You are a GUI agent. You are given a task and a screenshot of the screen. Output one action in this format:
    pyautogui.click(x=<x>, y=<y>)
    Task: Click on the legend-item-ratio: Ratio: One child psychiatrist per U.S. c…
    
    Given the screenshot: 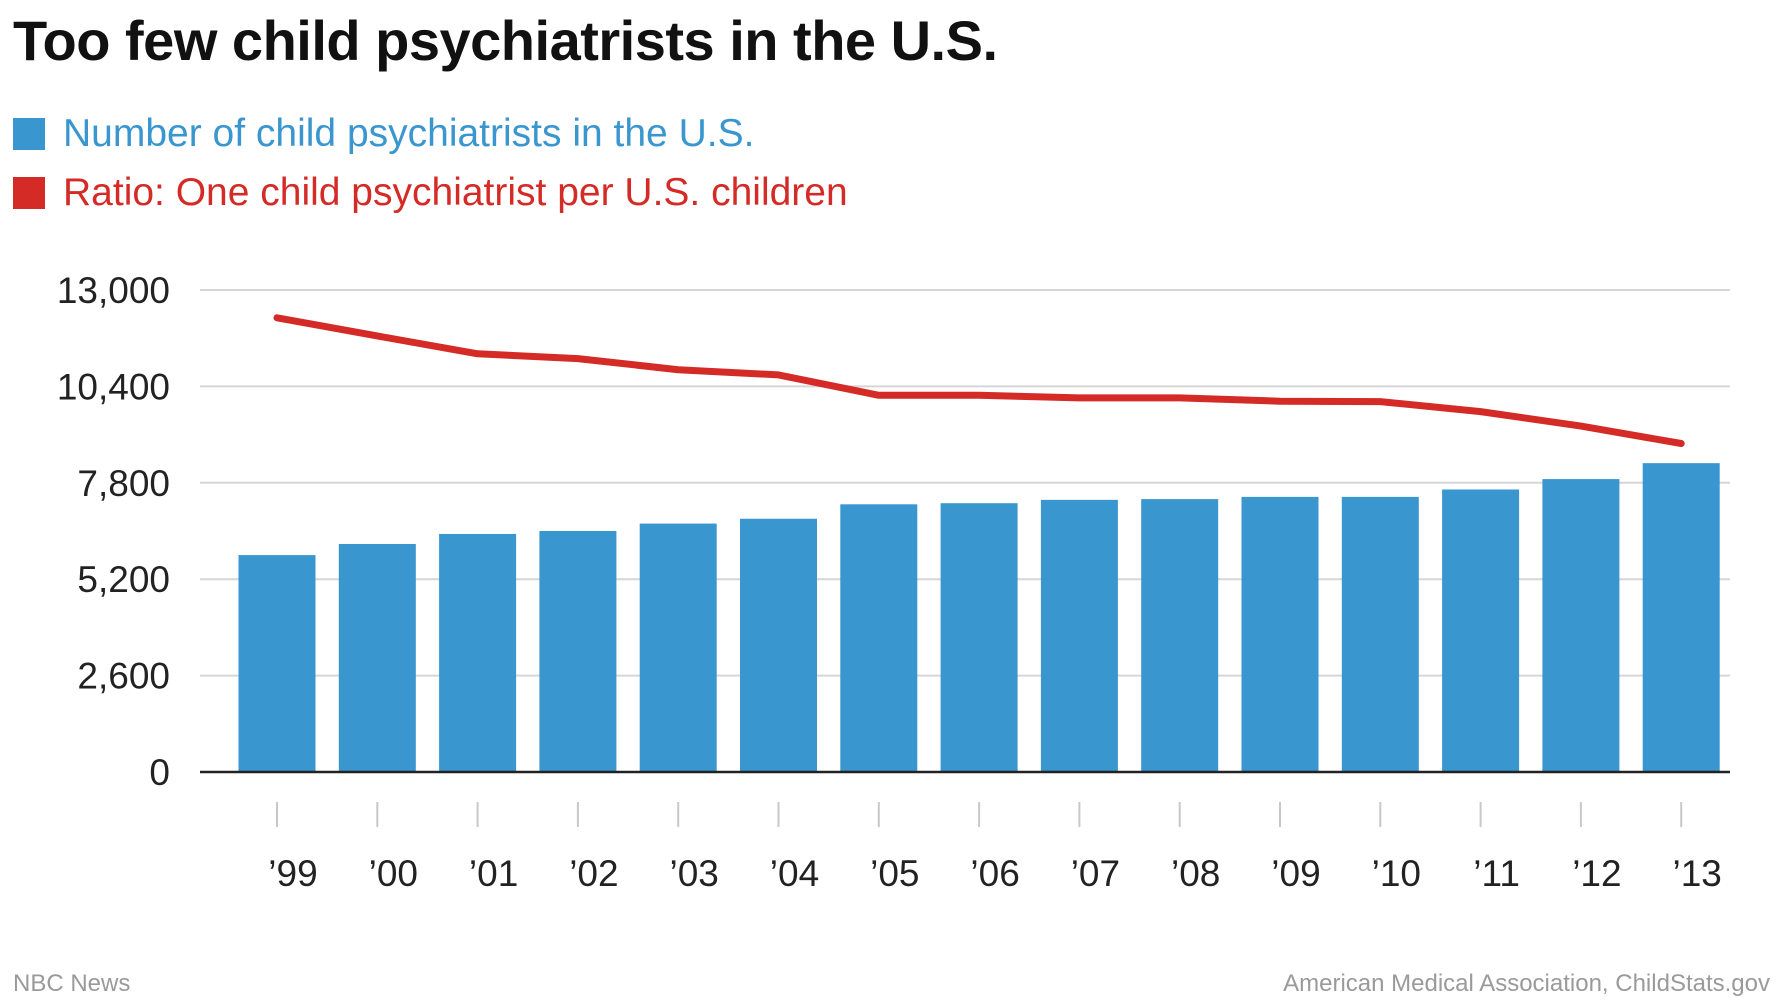 What is the action you would take?
    pyautogui.click(x=430, y=193)
    